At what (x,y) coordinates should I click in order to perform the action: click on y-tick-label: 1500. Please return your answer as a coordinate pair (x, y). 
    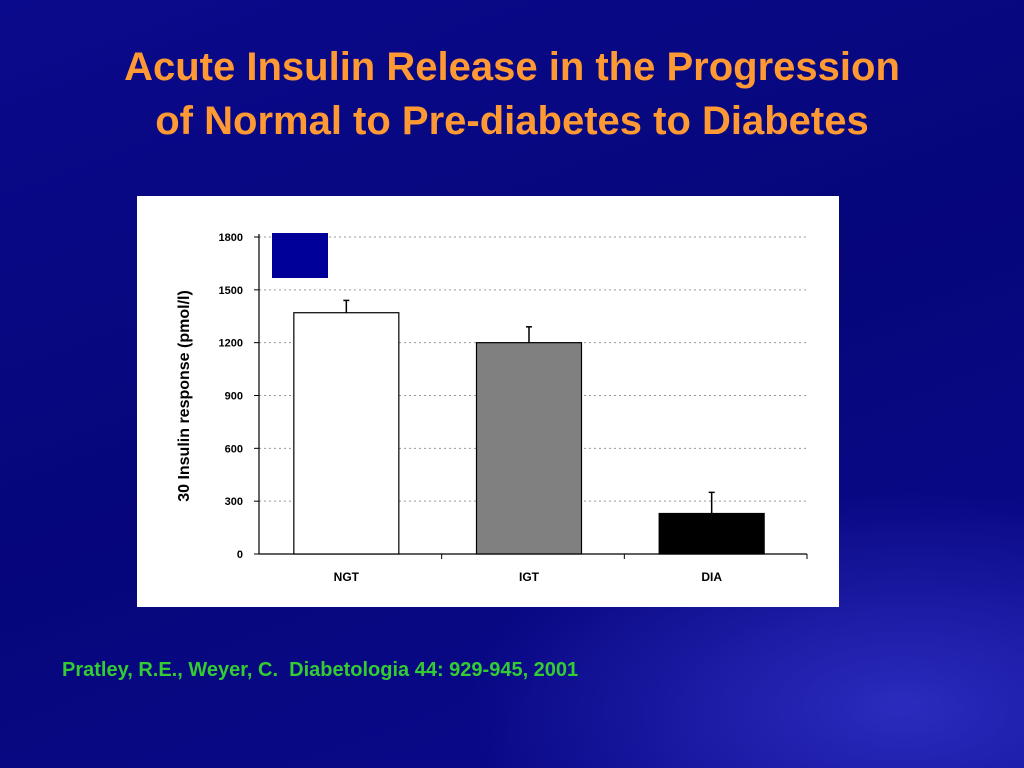
    Looking at the image, I should click on (231, 291).